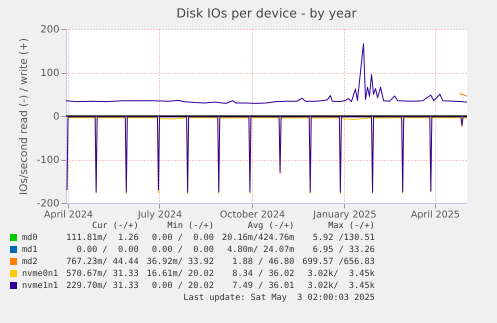 This screenshot has height=323, width=497. What do you see at coordinates (344, 250) in the screenshot?
I see `text: 6.95 / 33.26` at bounding box center [344, 250].